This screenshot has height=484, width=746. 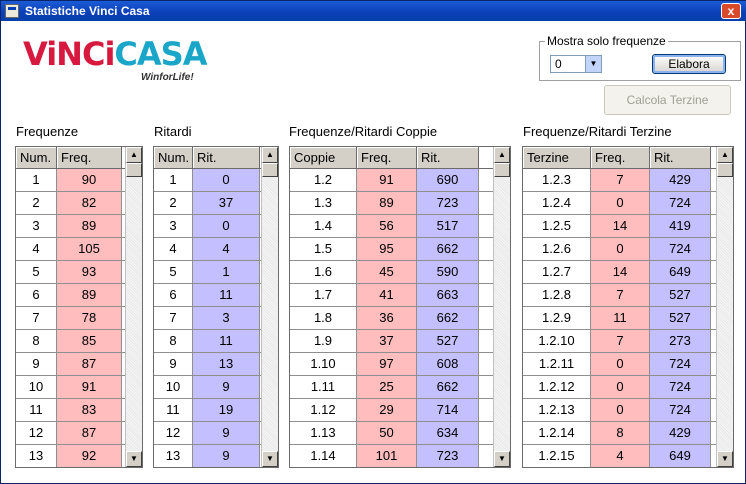 I want to click on table-row: 5 93, so click(x=79, y=272).